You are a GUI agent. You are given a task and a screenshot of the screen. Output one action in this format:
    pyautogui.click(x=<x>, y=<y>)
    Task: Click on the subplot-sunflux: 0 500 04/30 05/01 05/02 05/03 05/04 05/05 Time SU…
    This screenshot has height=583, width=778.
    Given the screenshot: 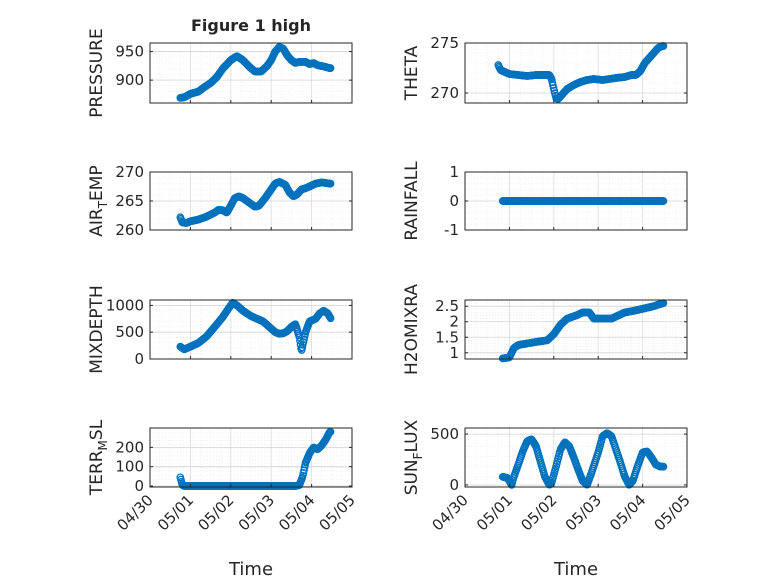 What is the action you would take?
    pyautogui.click(x=548, y=499)
    